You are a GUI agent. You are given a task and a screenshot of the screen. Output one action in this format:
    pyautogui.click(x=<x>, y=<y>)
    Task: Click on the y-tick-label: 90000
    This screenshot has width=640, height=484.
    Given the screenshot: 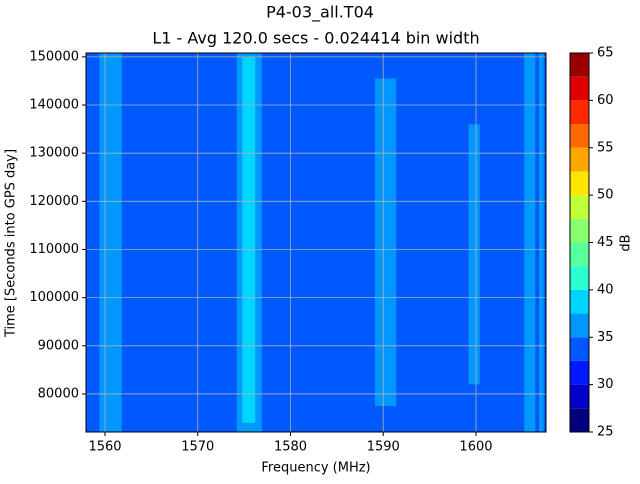 What is the action you would take?
    pyautogui.click(x=58, y=345)
    